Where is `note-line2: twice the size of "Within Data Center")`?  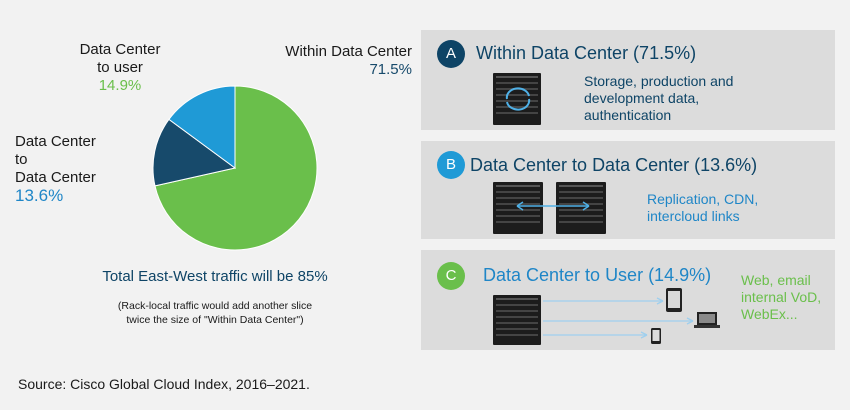 note-line2: twice the size of "Within Data Center") is located at coordinates (215, 320).